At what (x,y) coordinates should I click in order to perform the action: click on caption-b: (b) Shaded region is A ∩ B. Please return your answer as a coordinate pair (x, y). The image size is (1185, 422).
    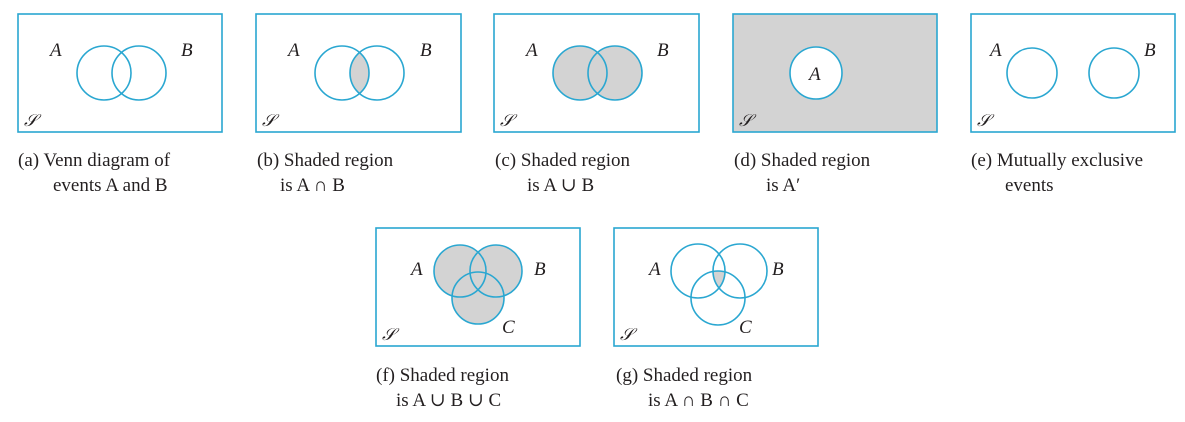
    Looking at the image, I should click on (325, 173).